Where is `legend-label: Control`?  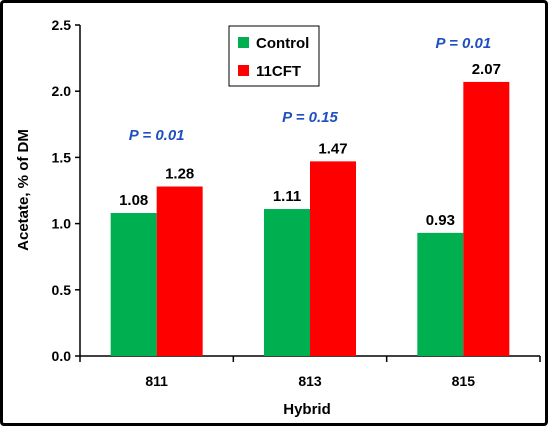
legend-label: Control is located at coordinates (282, 43).